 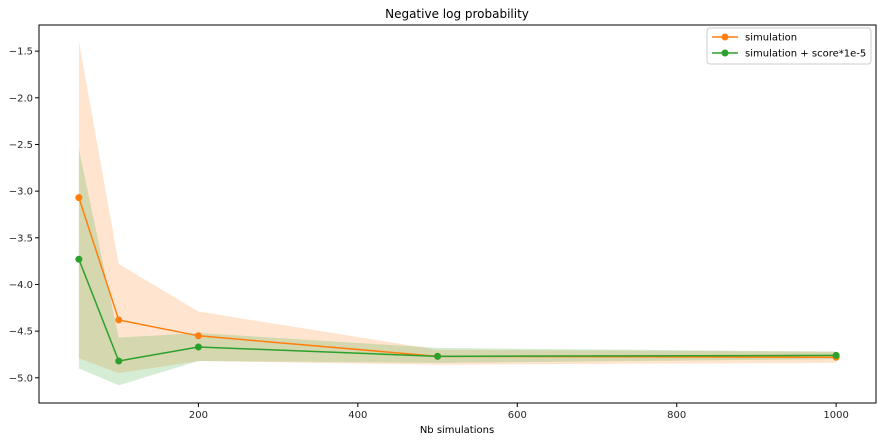 I want to click on y-tick-label: −4.5, so click(x=21, y=332).